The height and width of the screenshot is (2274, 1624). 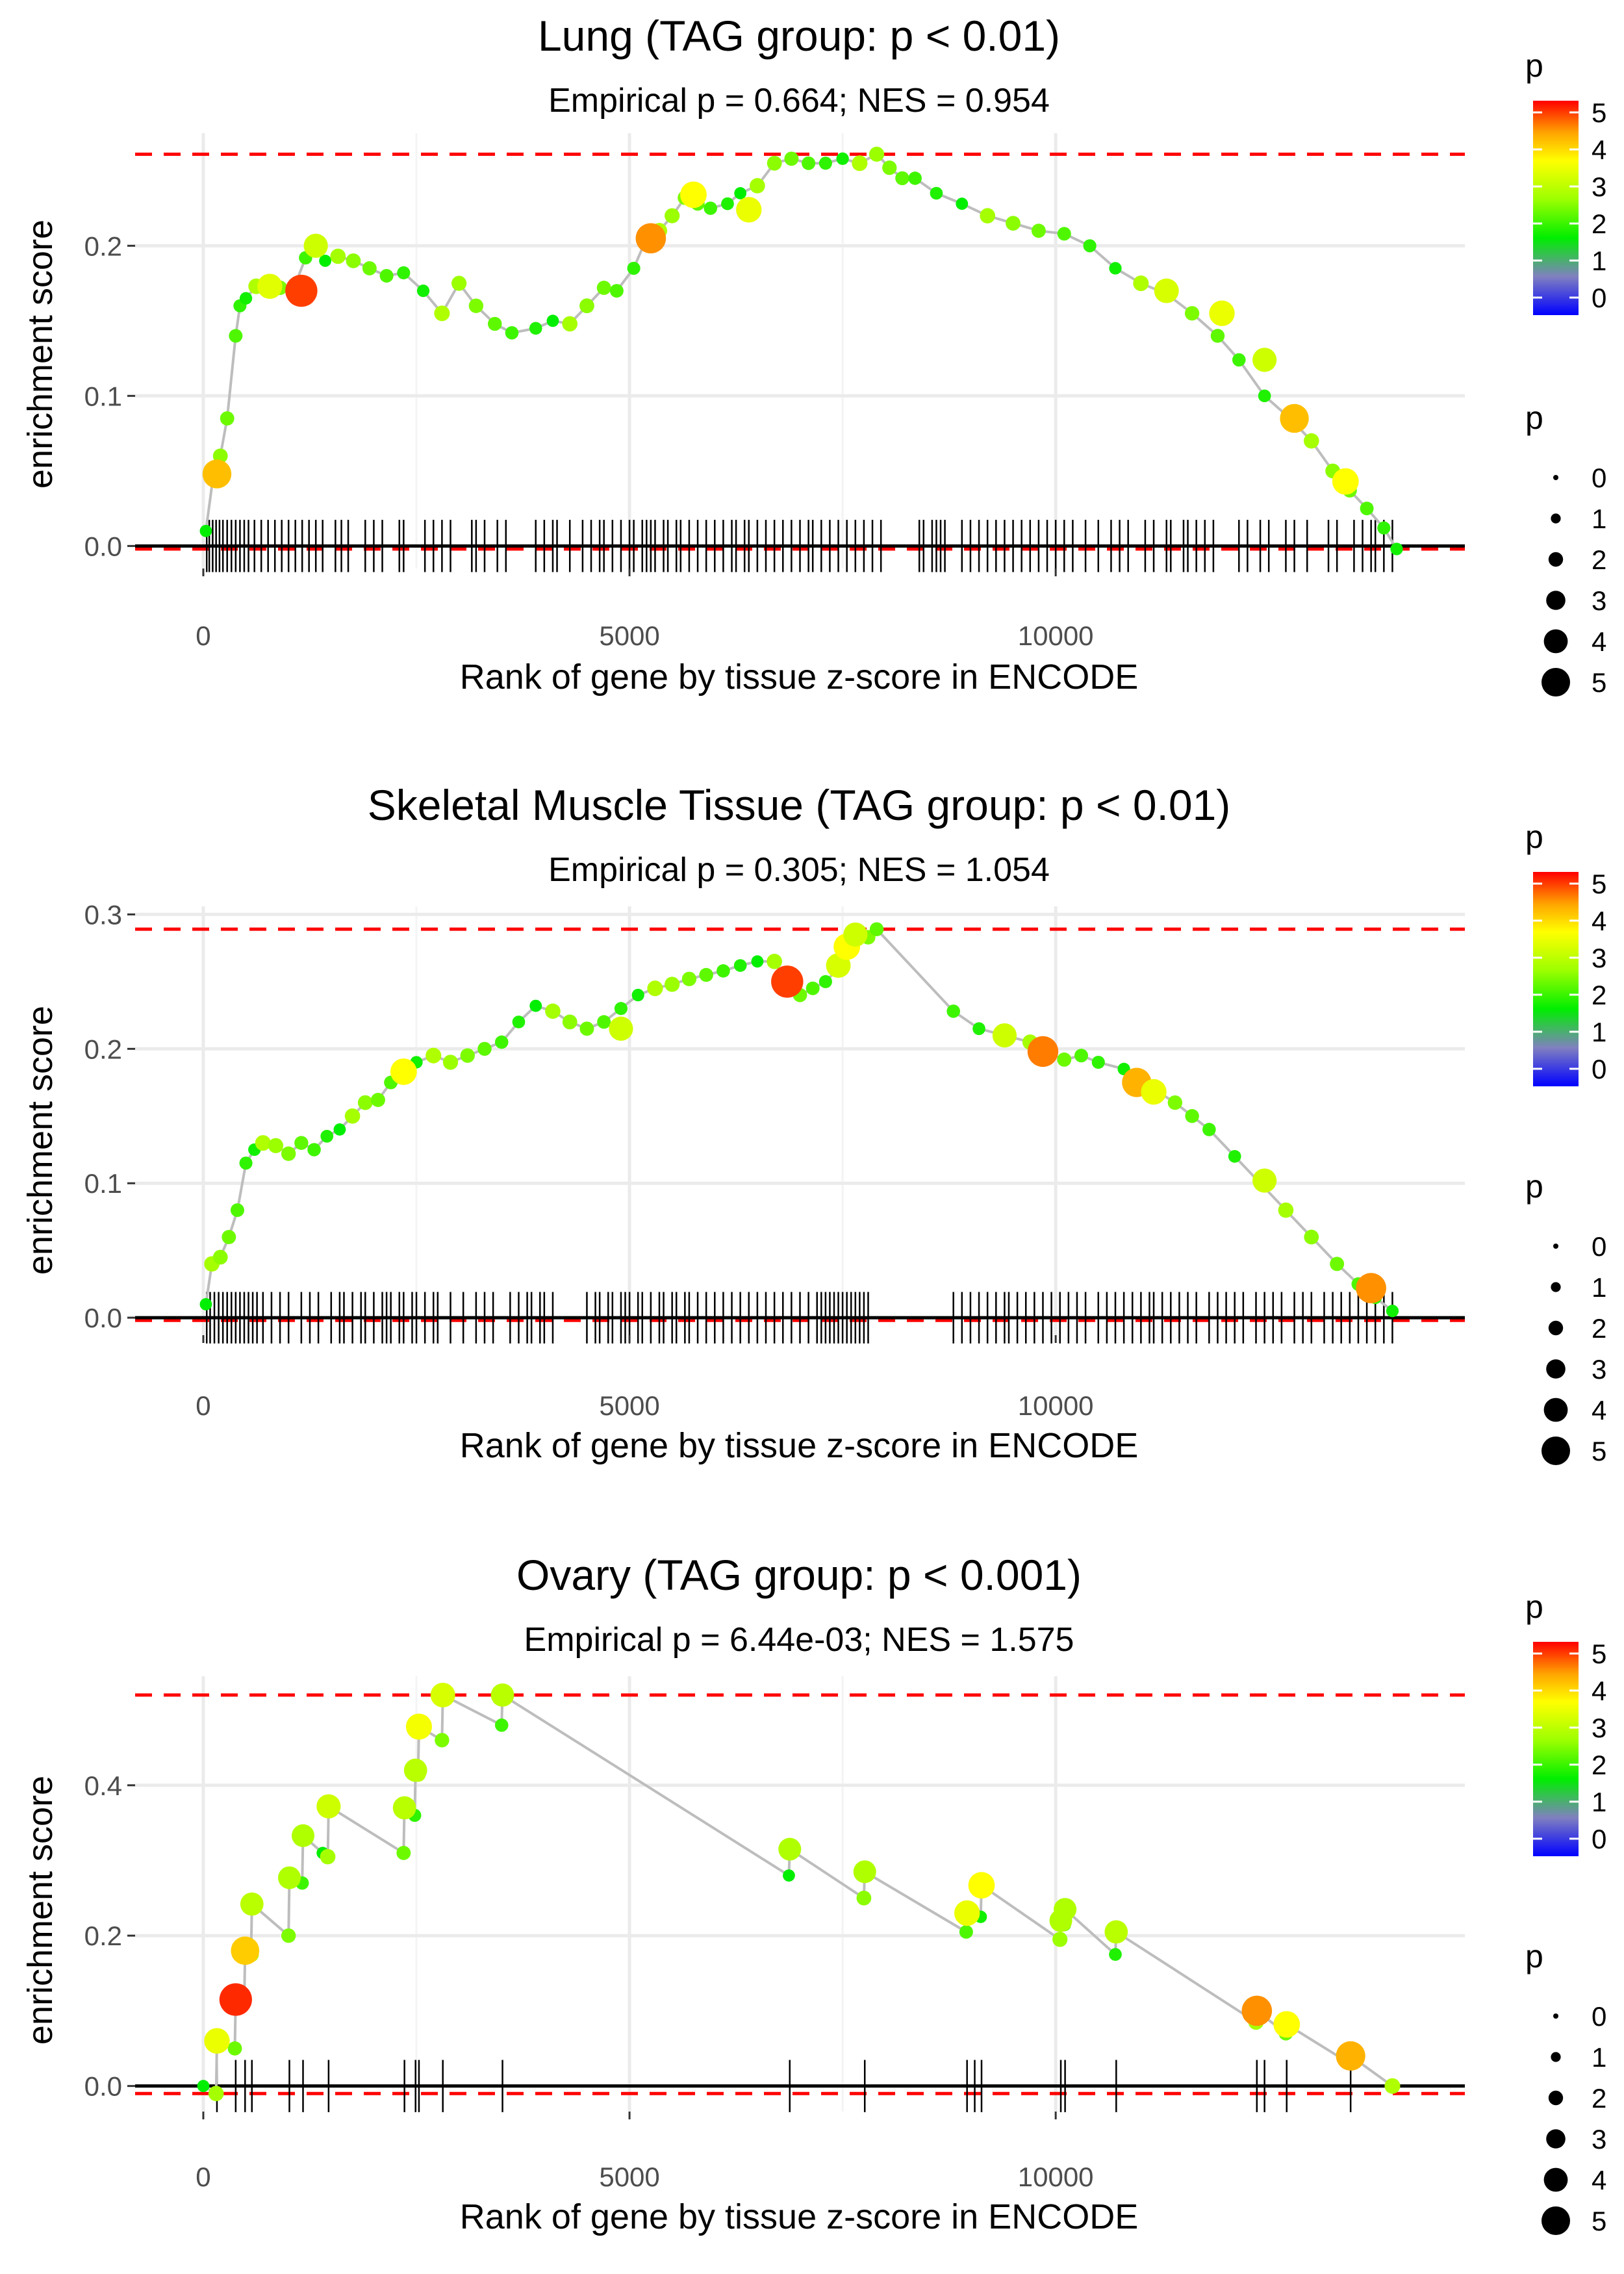 What do you see at coordinates (797, 1894) in the screenshot?
I see `es-line` at bounding box center [797, 1894].